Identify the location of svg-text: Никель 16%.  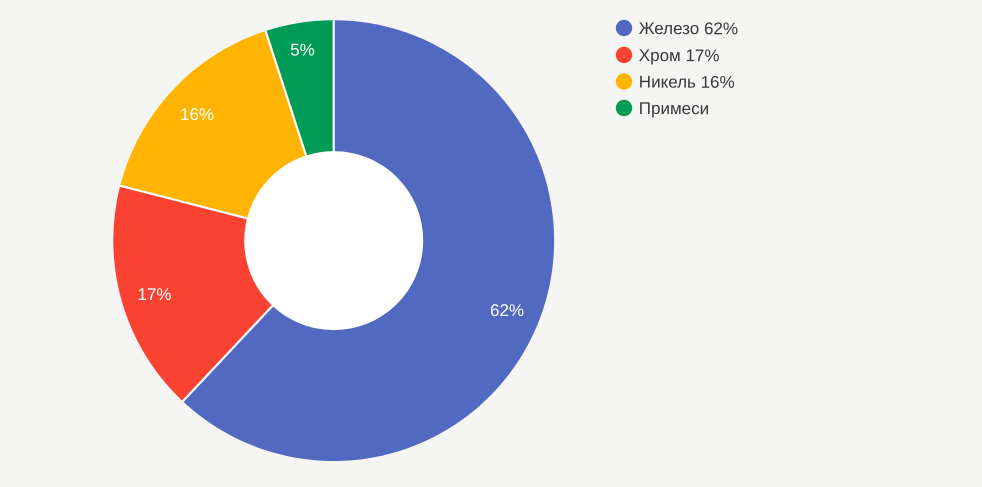
(687, 82).